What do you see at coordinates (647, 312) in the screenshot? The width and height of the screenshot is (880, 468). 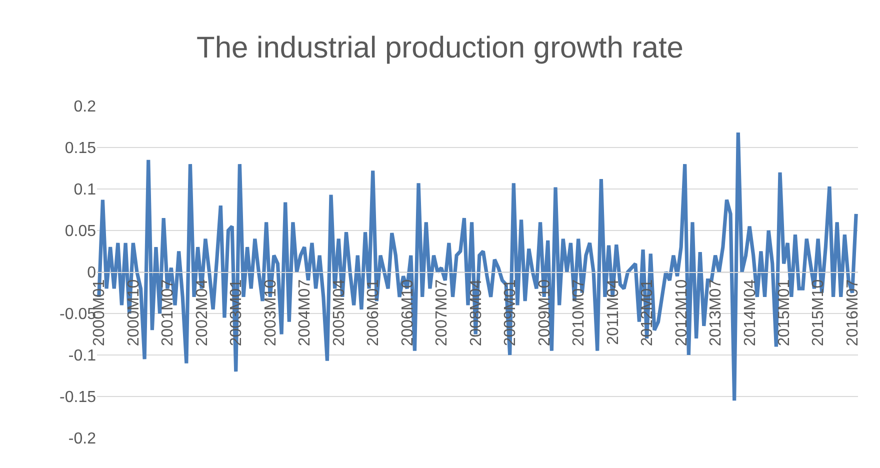 I see `x-tick-label: 2012M01` at bounding box center [647, 312].